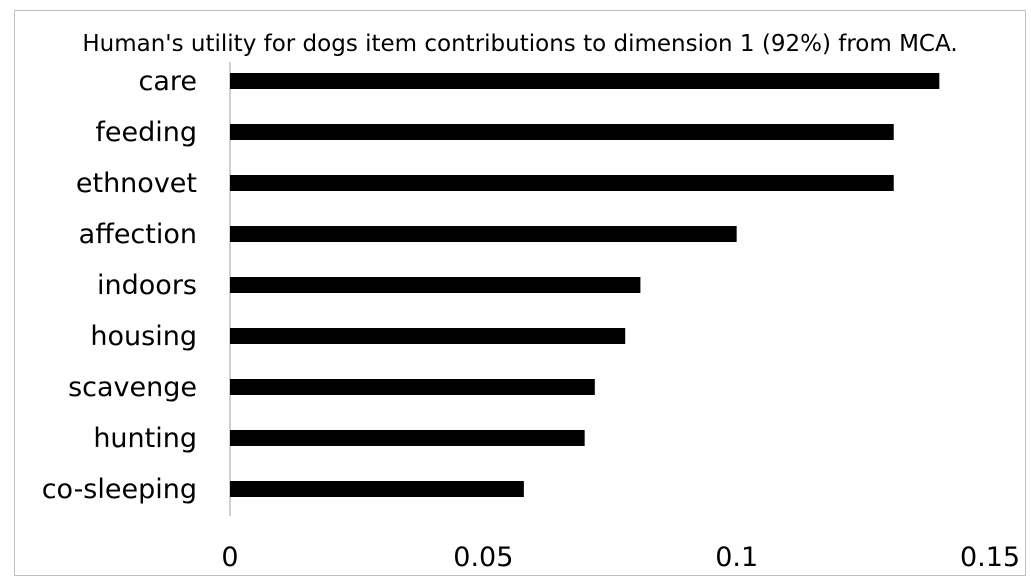  Describe the element at coordinates (167, 81) in the screenshot. I see `category-label-care: care` at that location.